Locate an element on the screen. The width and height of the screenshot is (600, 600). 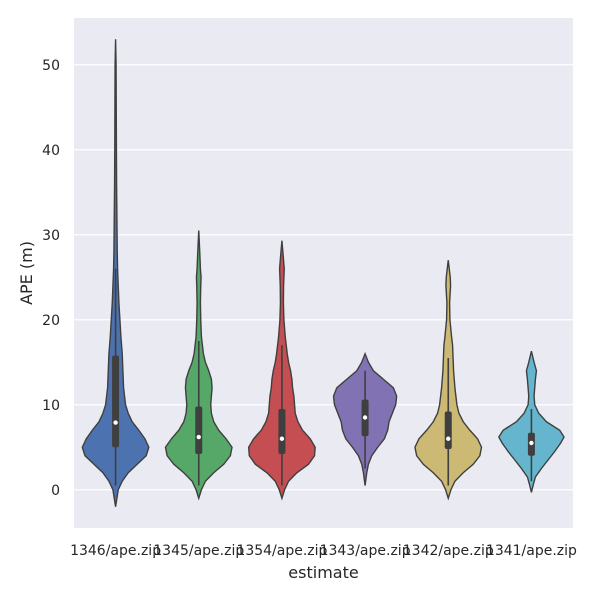
violin-1345-ape-zip is located at coordinates (198, 365).